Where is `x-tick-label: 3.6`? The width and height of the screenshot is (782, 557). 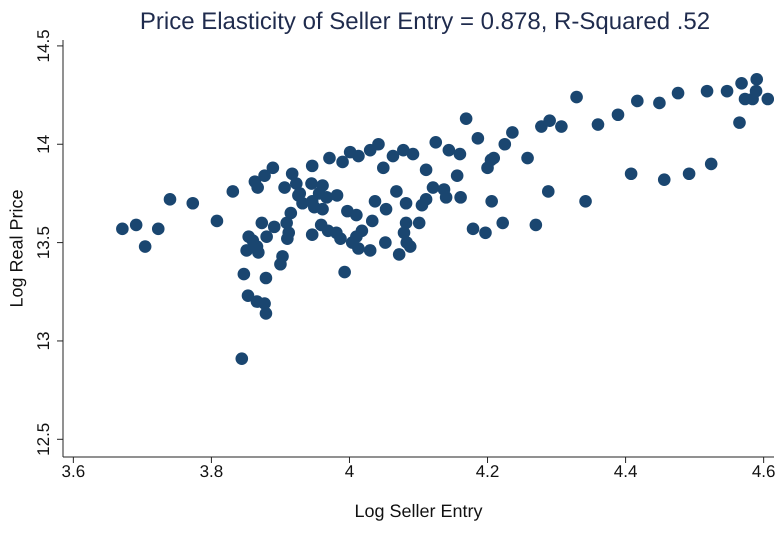 x-tick-label: 3.6 is located at coordinates (74, 472).